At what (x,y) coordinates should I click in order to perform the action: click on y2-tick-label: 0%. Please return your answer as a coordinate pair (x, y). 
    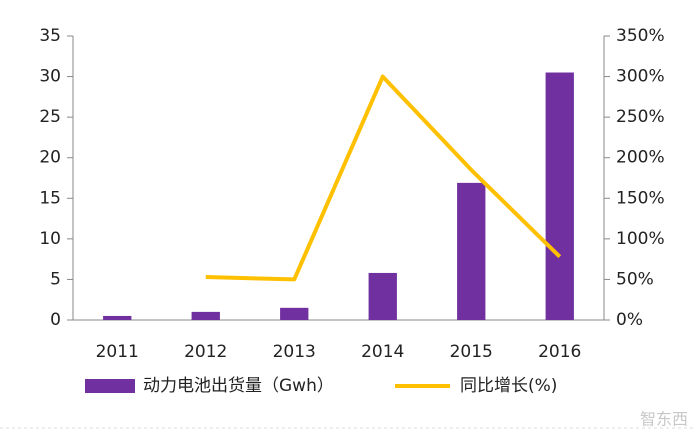
    Looking at the image, I should click on (629, 320).